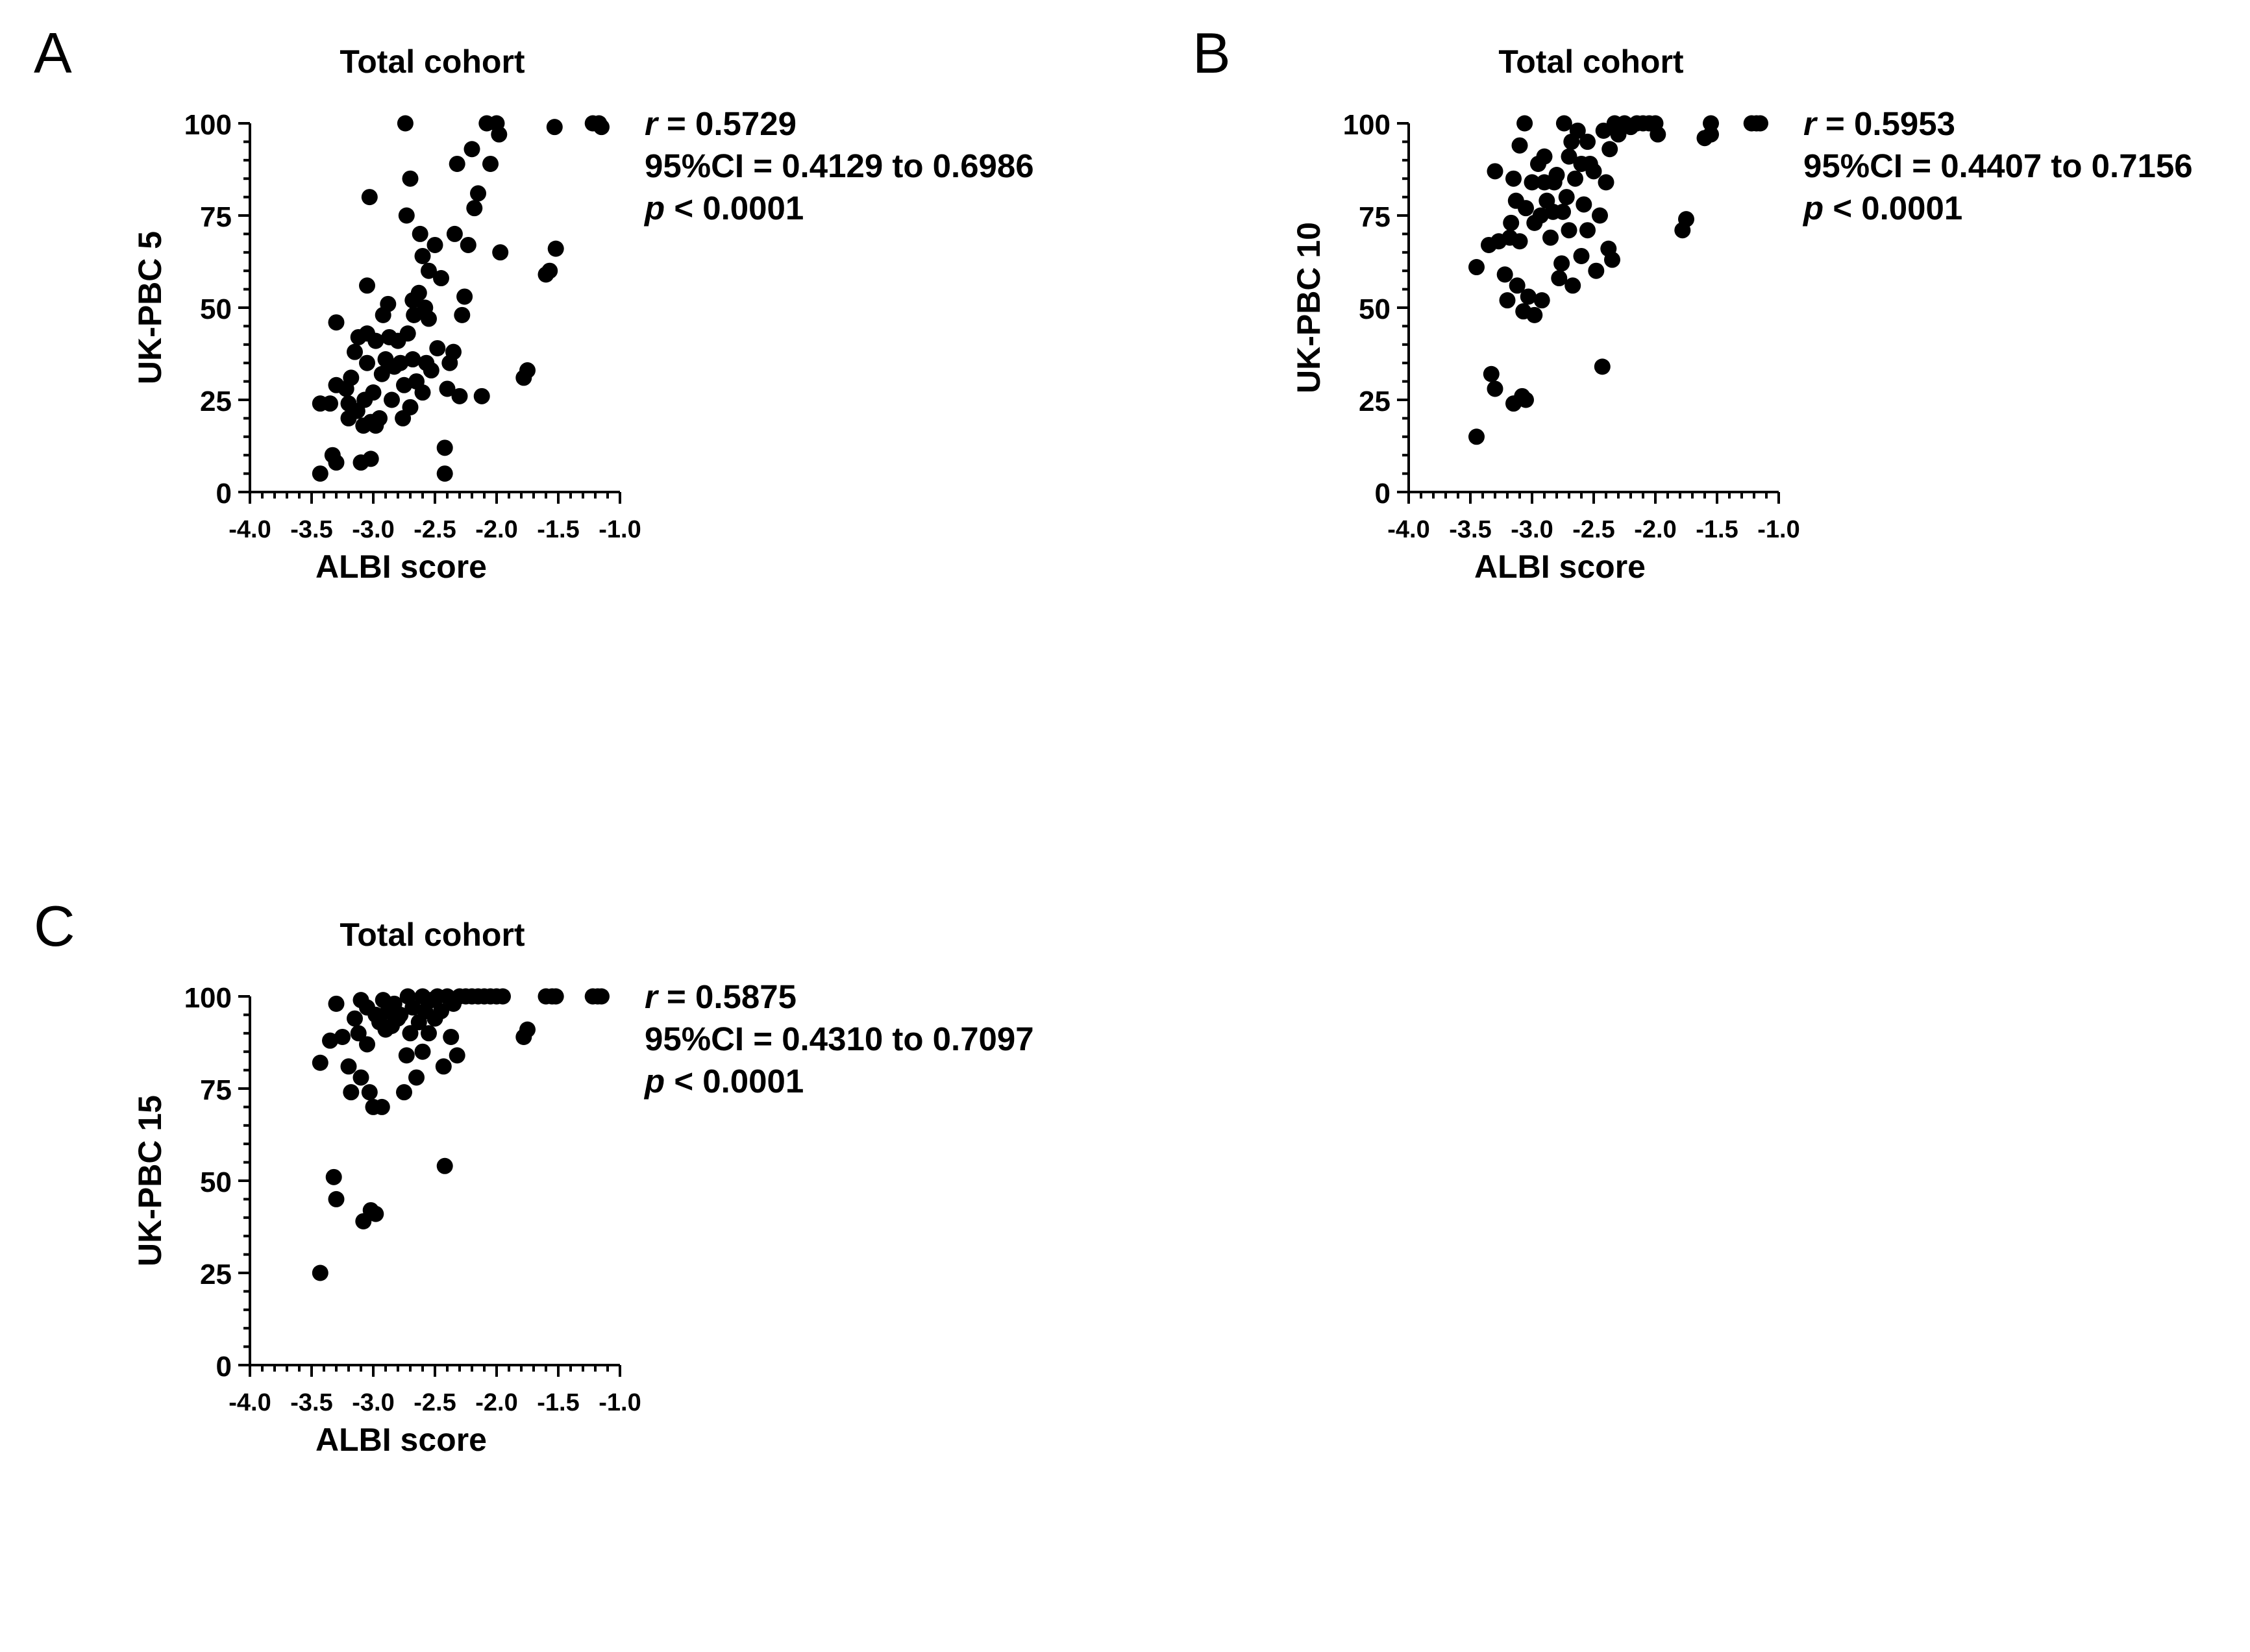 This screenshot has height=1652, width=2250. Describe the element at coordinates (655, 208) in the screenshot. I see `p-symbol: p` at that location.